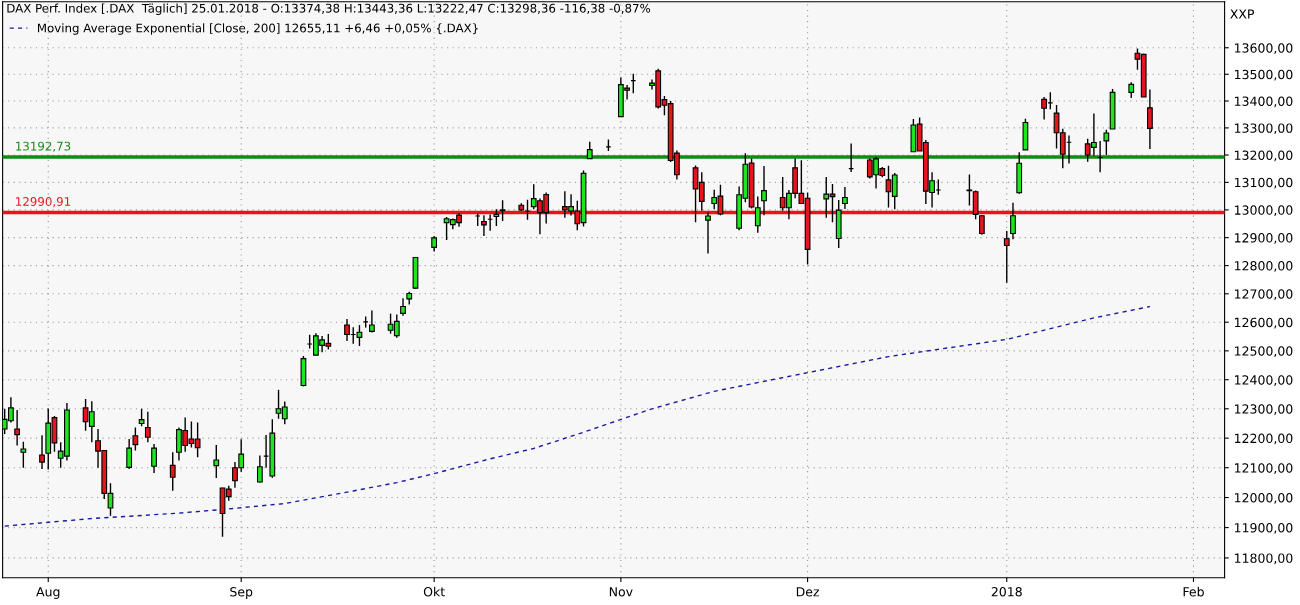  I want to click on y-tick-label: 12000,00, so click(1264, 498).